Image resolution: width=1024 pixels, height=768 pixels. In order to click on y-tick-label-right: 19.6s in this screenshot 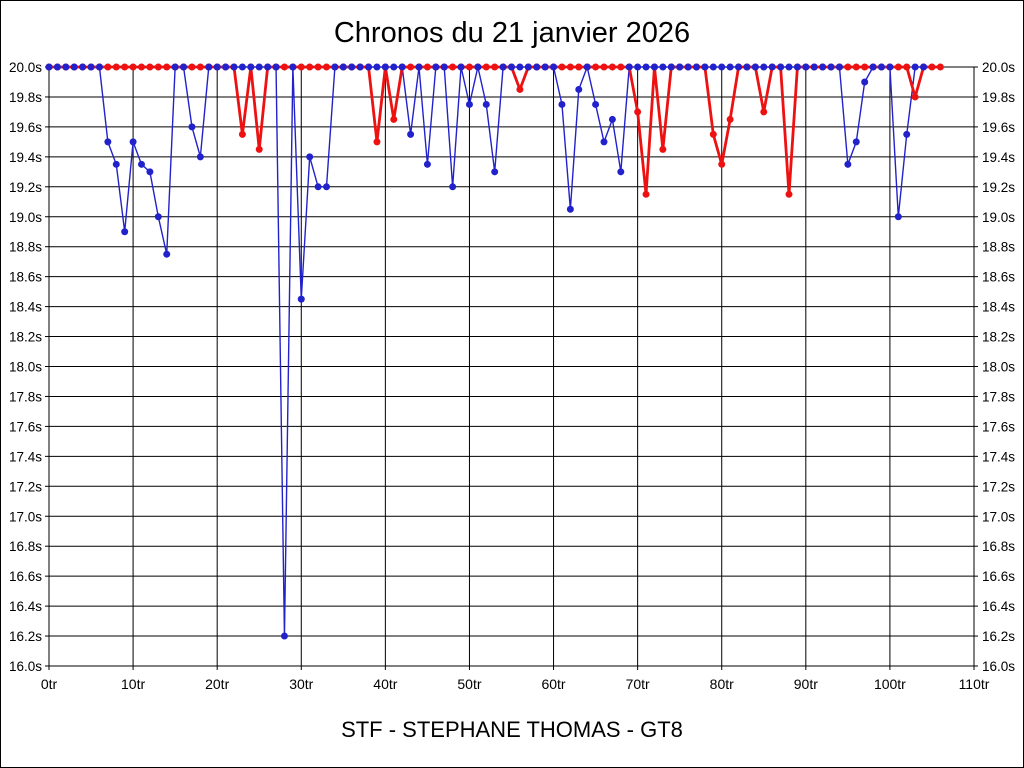, I will do `click(998, 127)`.